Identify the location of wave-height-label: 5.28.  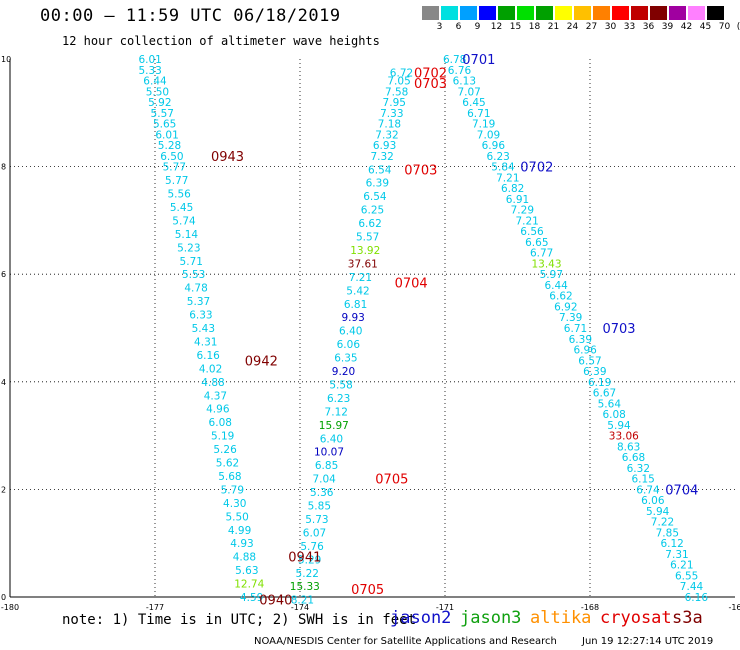
(169, 146).